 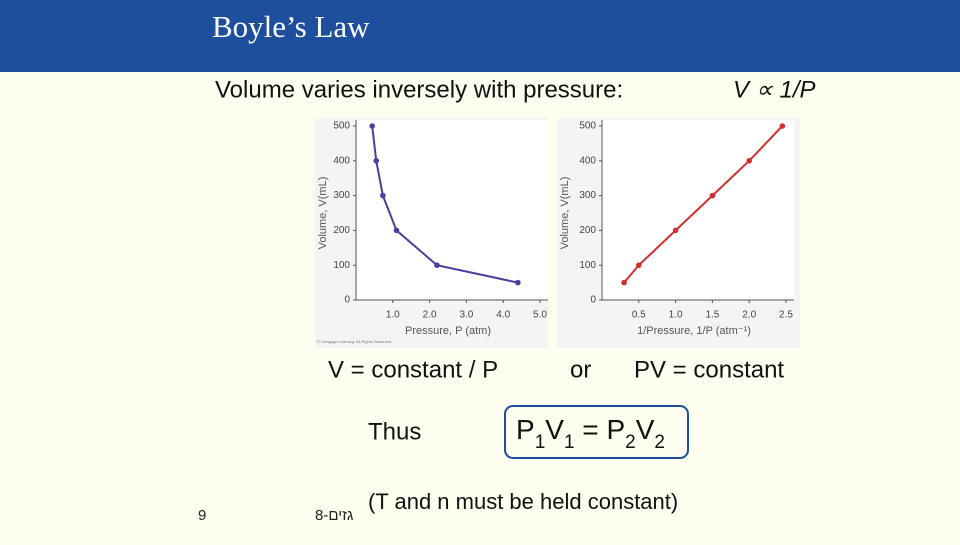 What do you see at coordinates (448, 331) in the screenshot?
I see `x-axis-title: Pressure, P (atm)` at bounding box center [448, 331].